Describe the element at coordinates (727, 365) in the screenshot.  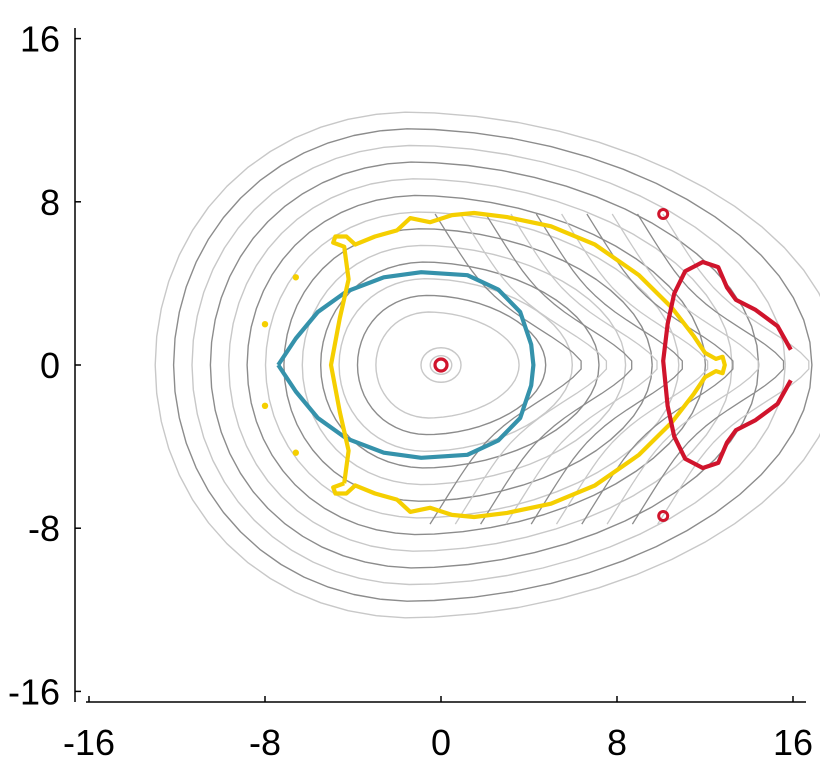
I see `red-curve` at that location.